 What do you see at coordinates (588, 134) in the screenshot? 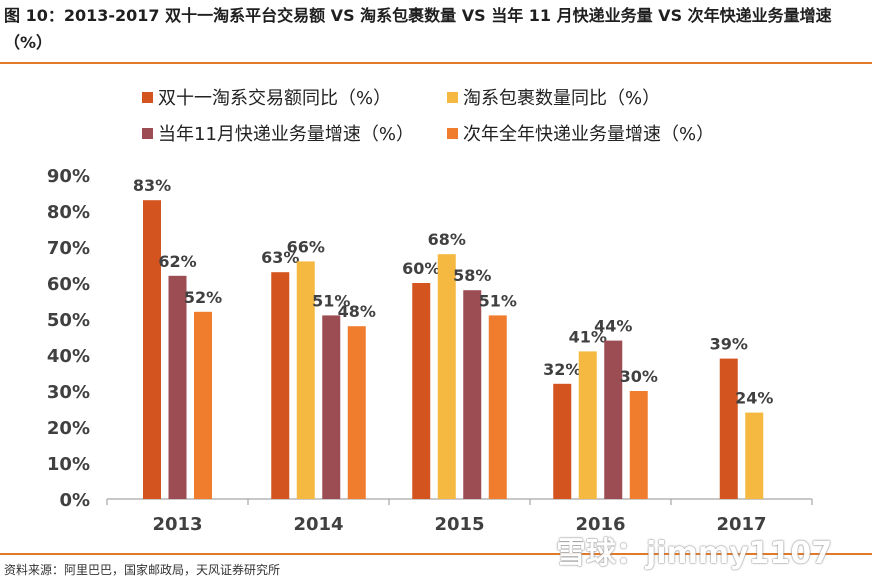
I see `legend-label: 次年全年快递业务量增速（%）` at bounding box center [588, 134].